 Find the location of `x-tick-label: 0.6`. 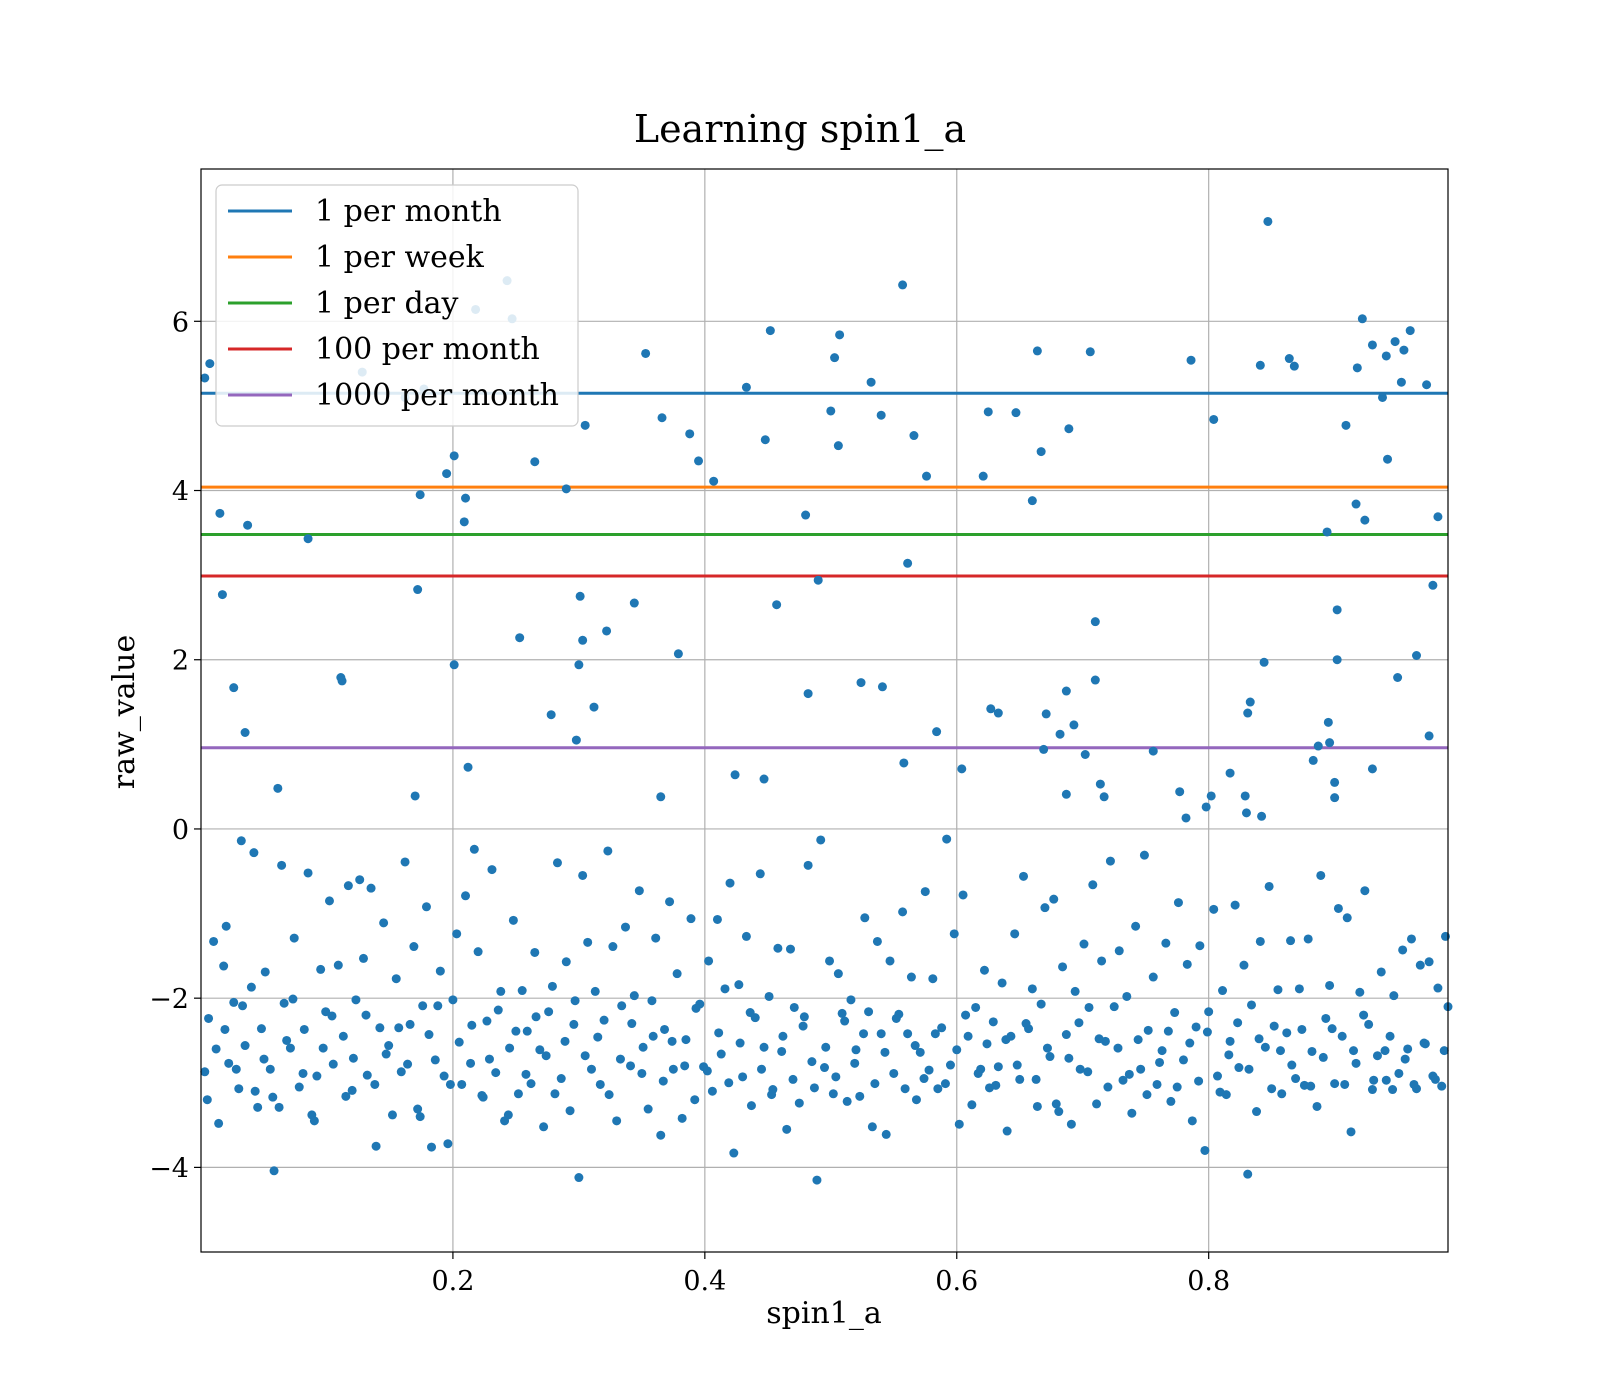

x-tick-label: 0.6 is located at coordinates (956, 1281).